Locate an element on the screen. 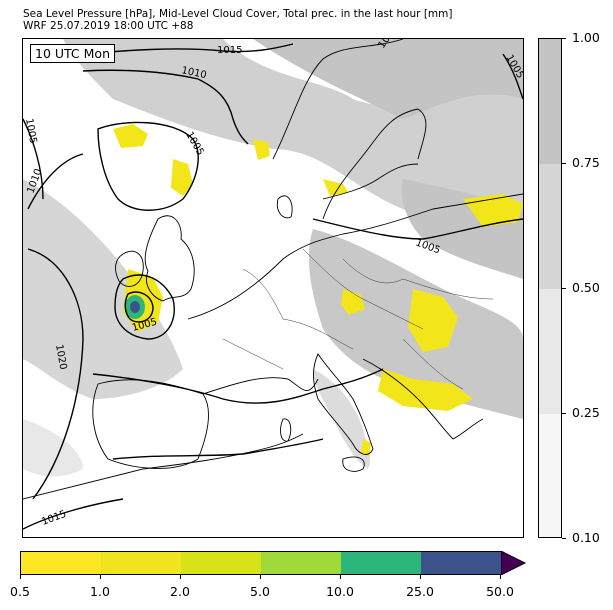 The width and height of the screenshot is (613, 610). coast-balkans is located at coordinates (423, 399).